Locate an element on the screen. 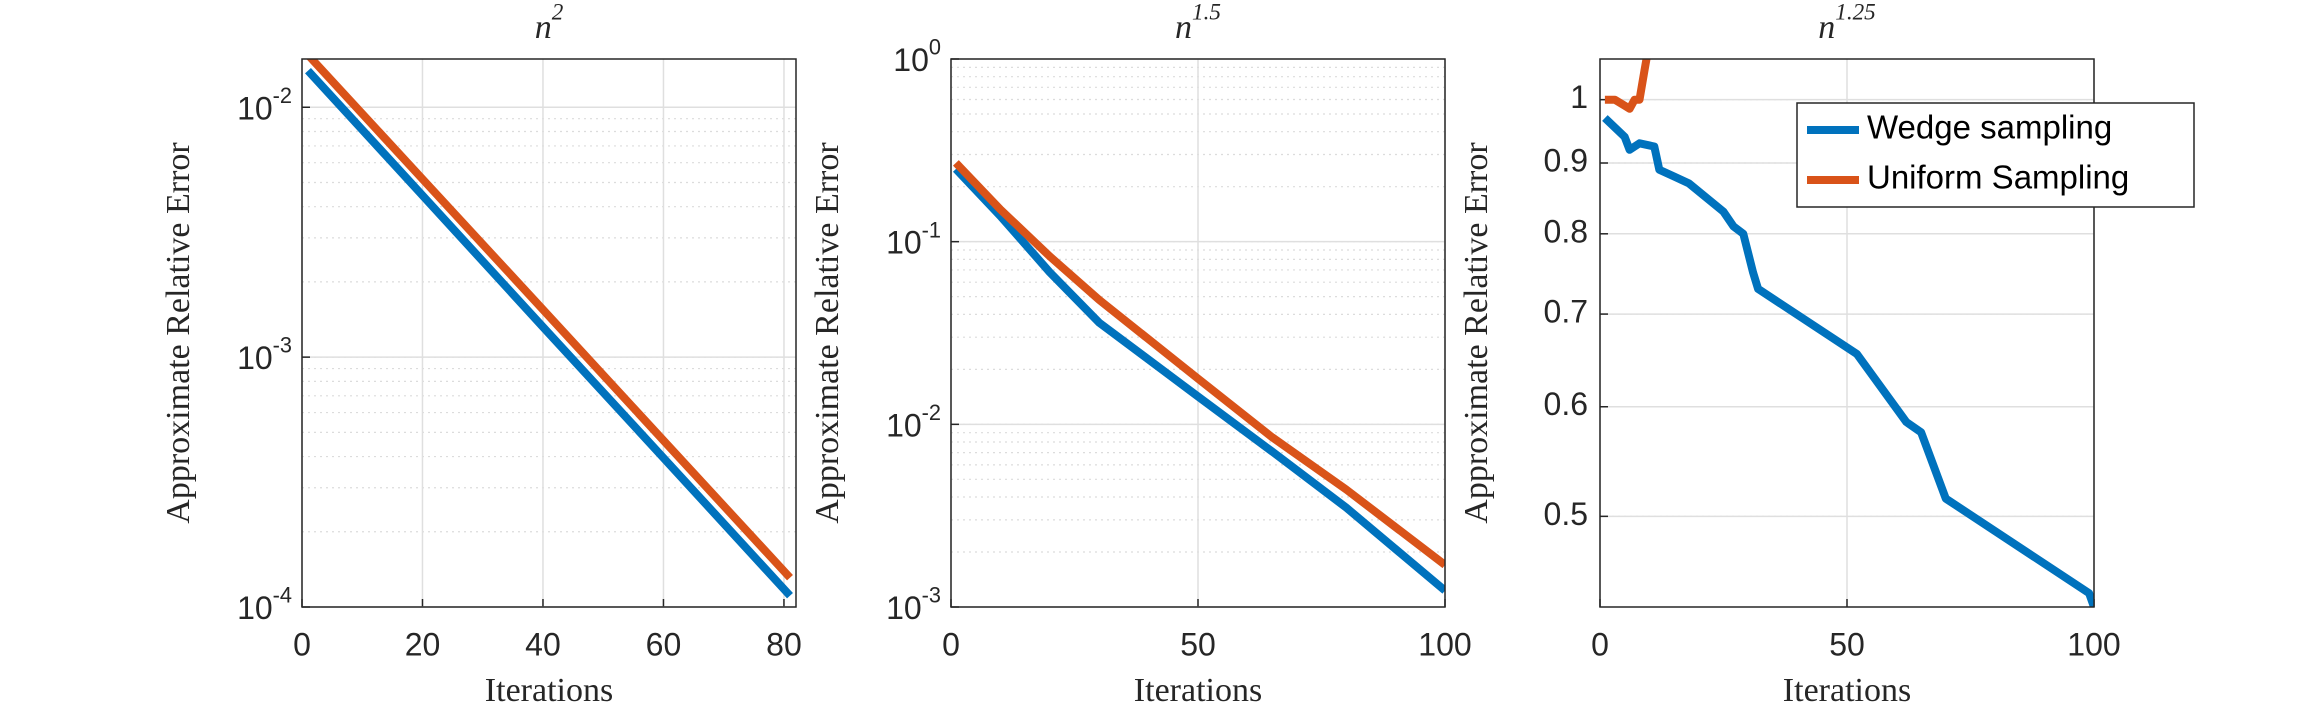  y-tick-label: 10⁻¹ is located at coordinates (913, 239).